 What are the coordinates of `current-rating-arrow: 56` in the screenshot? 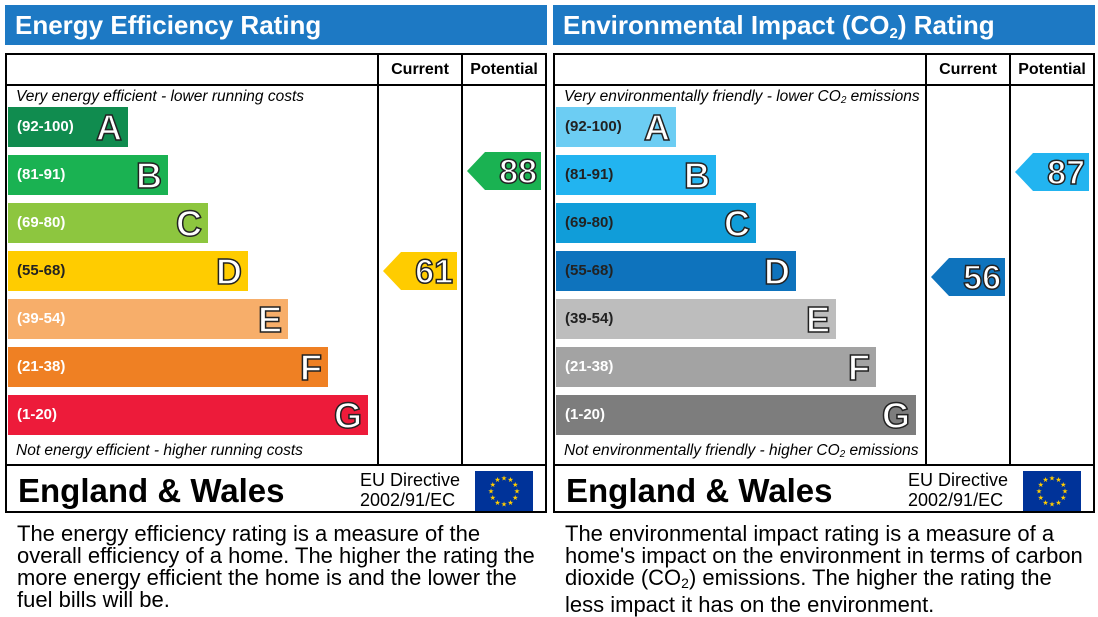 It's located at (968, 277).